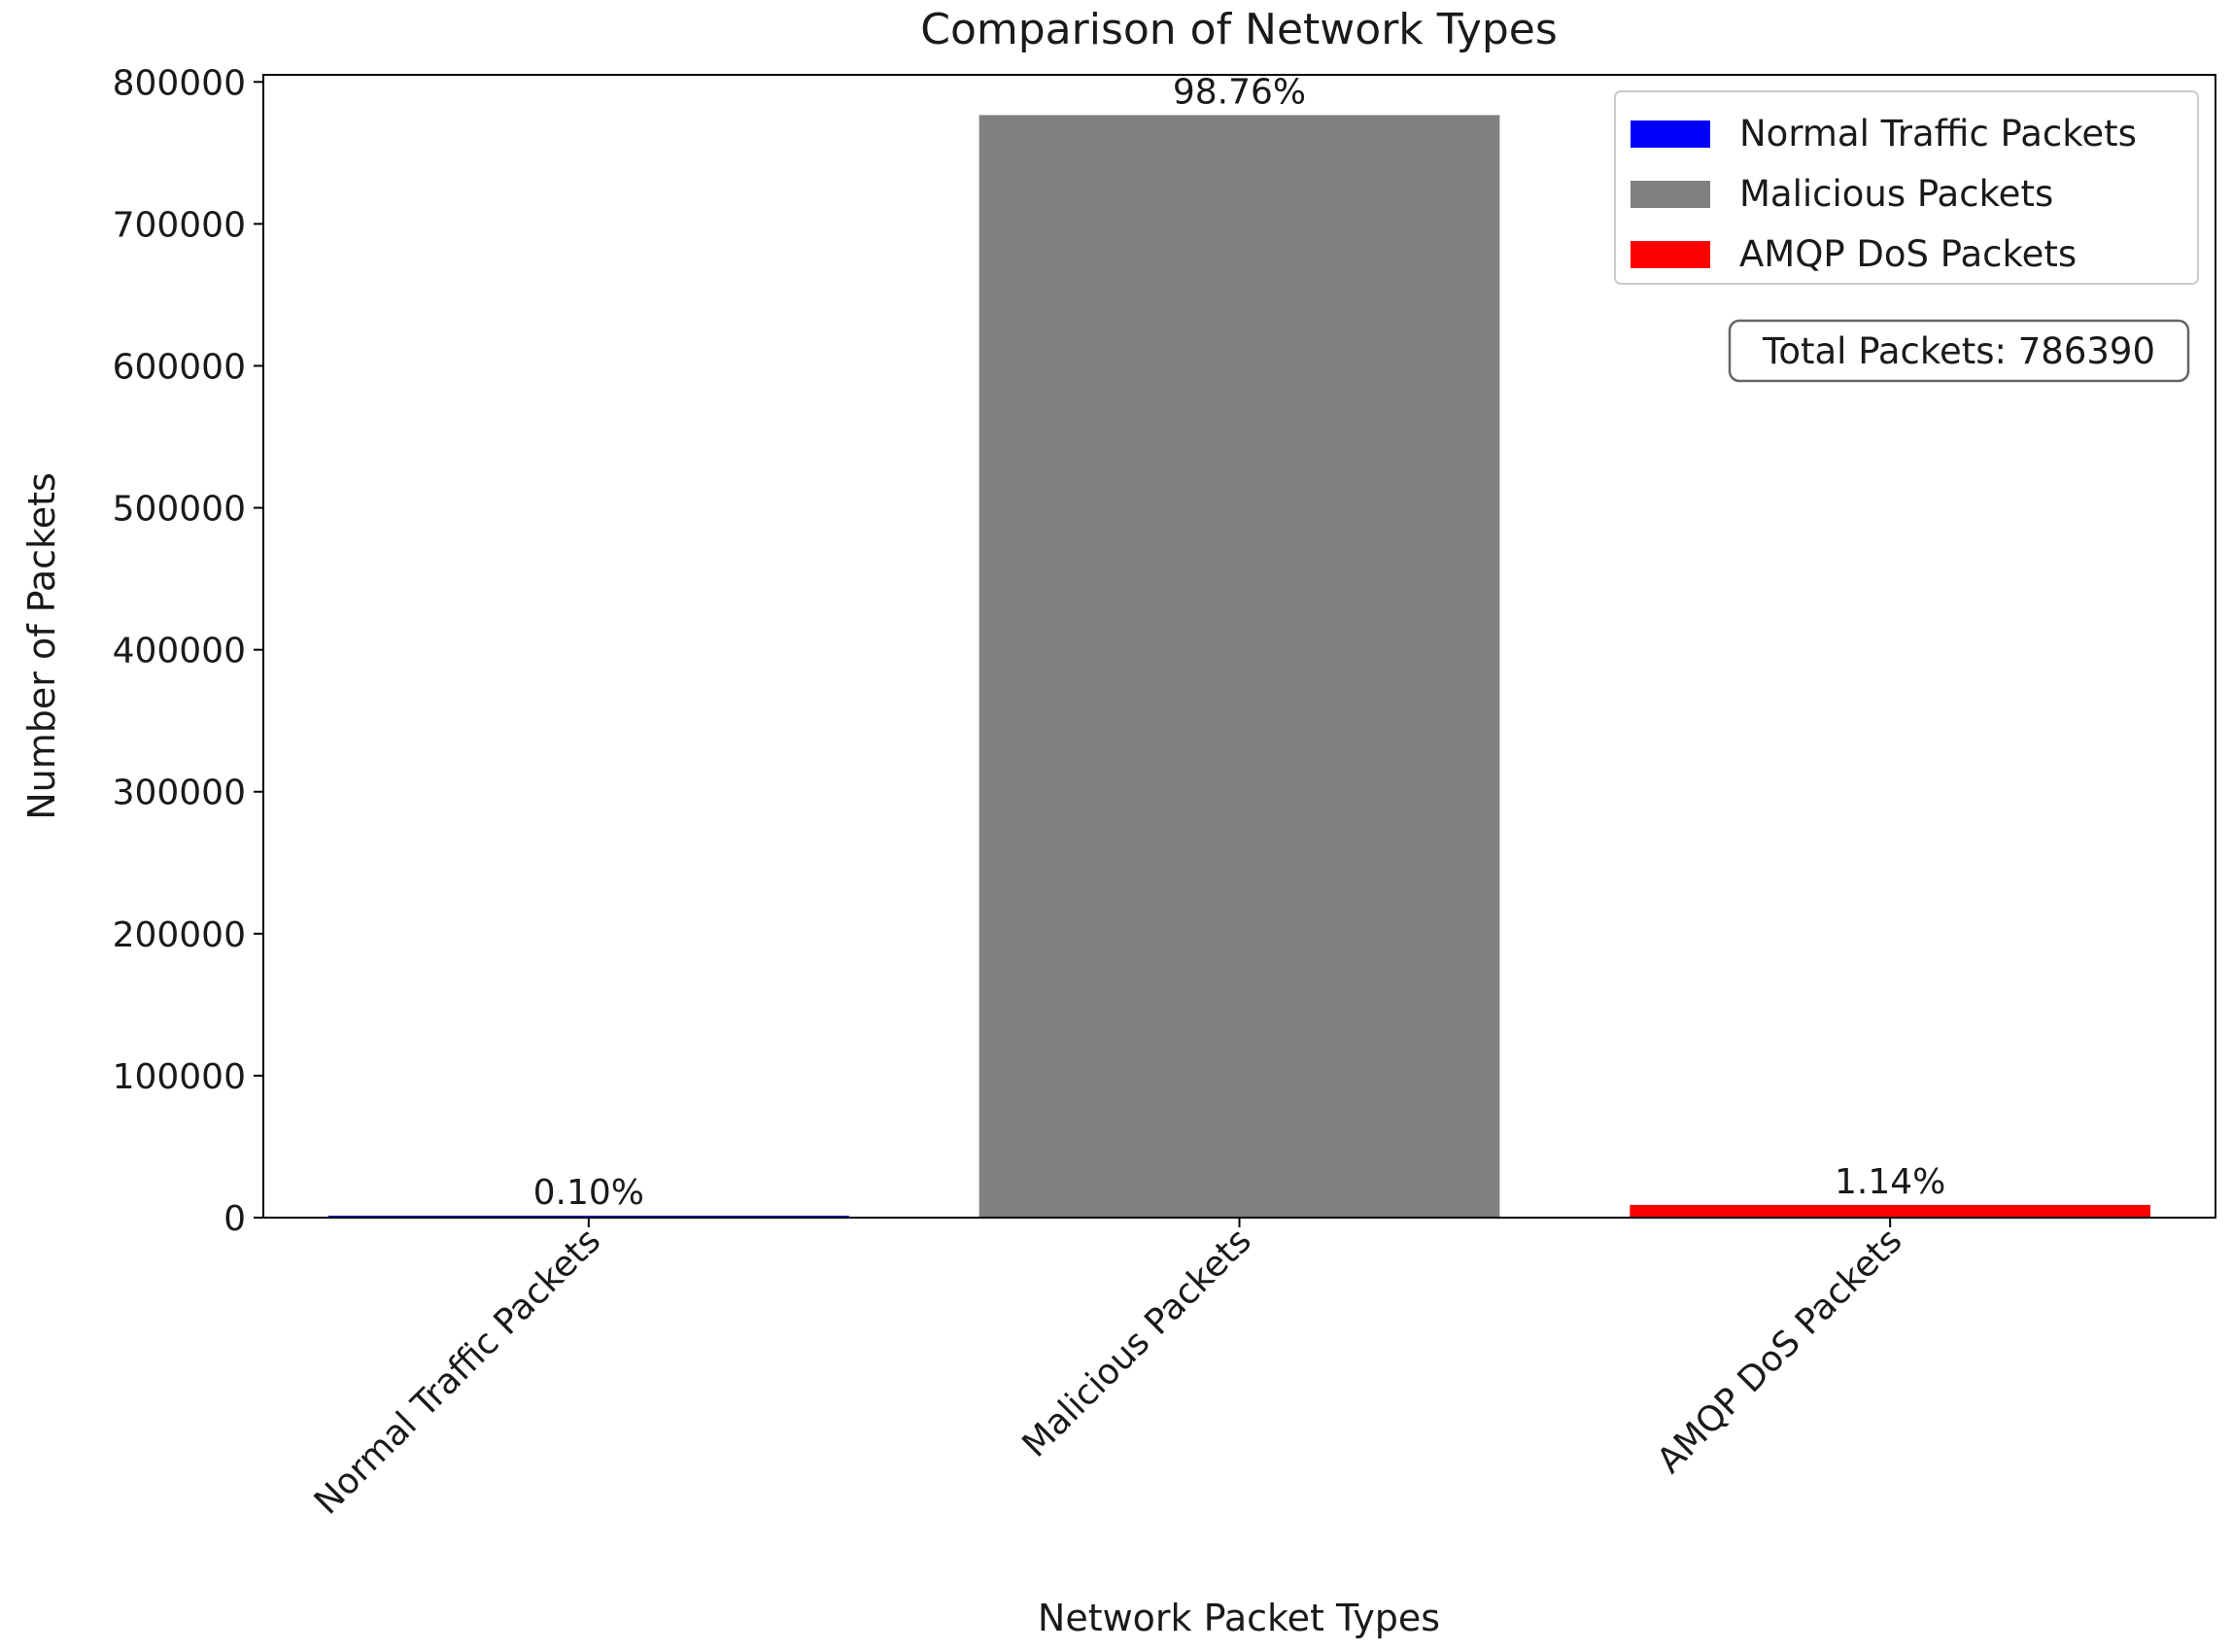  Describe the element at coordinates (1240, 92) in the screenshot. I see `bar-value-label: 98.76%` at that location.